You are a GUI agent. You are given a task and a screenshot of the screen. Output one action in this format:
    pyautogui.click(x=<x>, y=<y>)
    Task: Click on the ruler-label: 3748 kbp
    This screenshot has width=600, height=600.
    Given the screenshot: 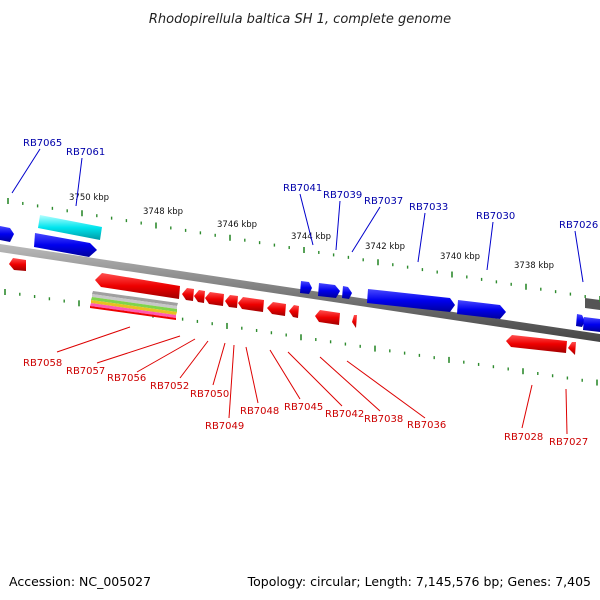 What is the action you would take?
    pyautogui.click(x=163, y=212)
    